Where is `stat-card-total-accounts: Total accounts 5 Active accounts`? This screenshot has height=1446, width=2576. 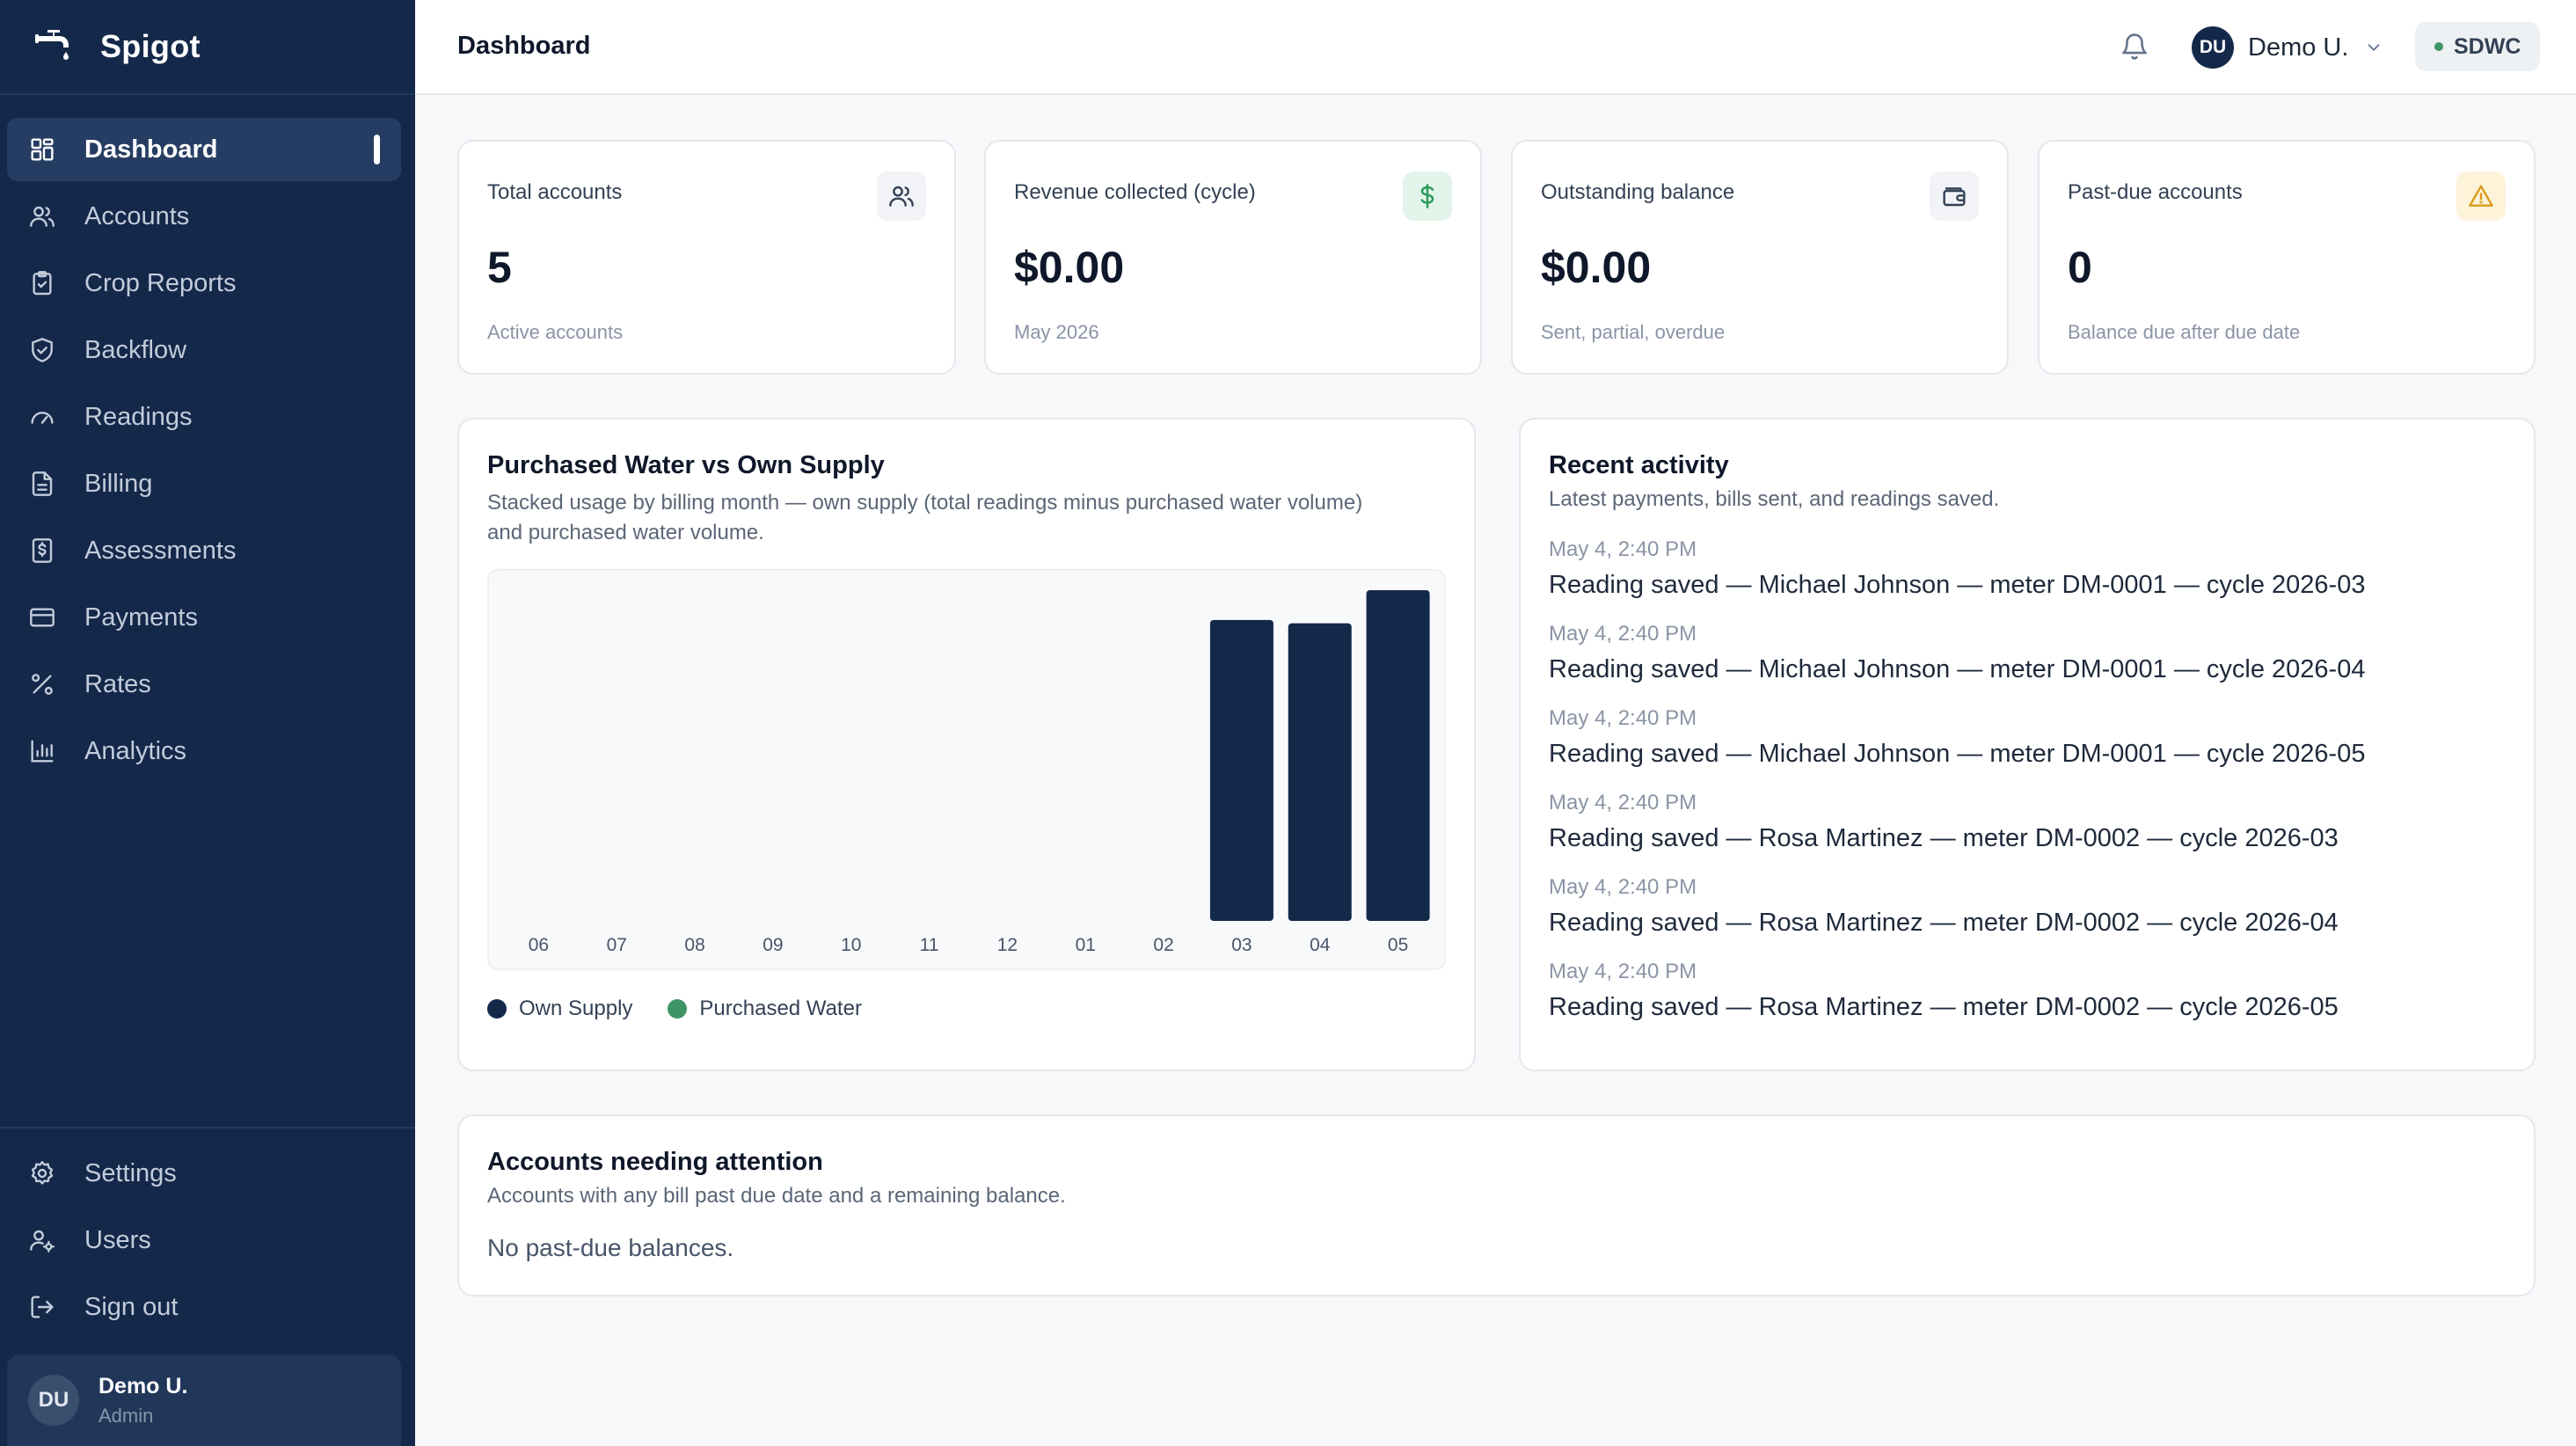 stat-card-total-accounts: Total accounts 5 Active accounts is located at coordinates (706, 257).